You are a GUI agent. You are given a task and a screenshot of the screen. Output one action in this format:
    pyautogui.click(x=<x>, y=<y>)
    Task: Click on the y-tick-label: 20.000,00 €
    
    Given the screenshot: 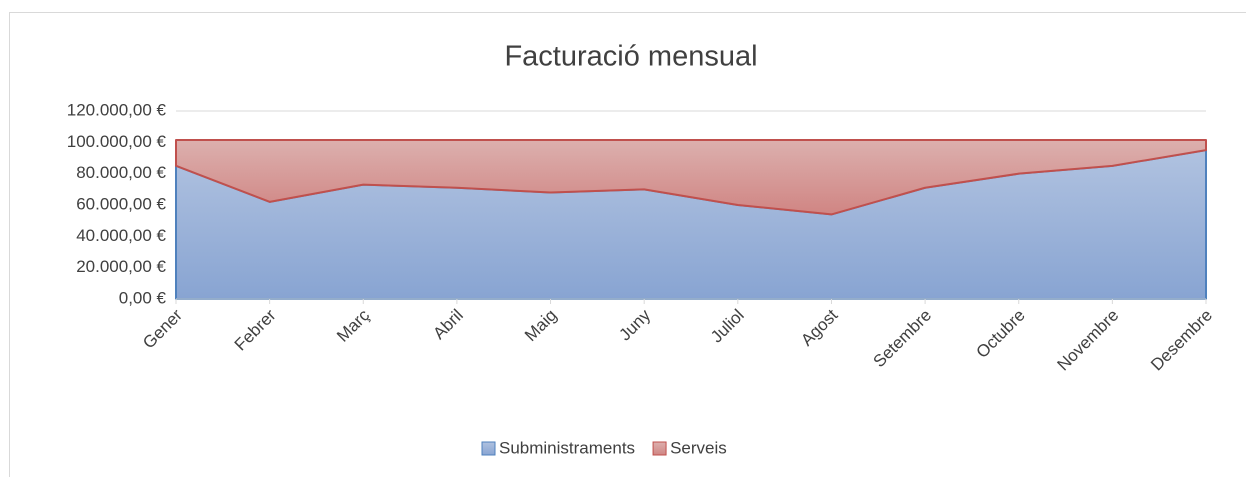 What is the action you would take?
    pyautogui.click(x=121, y=266)
    